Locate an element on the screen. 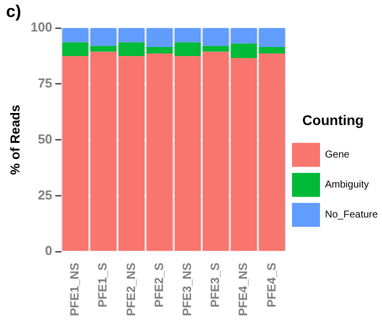 This screenshot has height=323, width=382. y-tick-label: 25 is located at coordinates (45, 194).